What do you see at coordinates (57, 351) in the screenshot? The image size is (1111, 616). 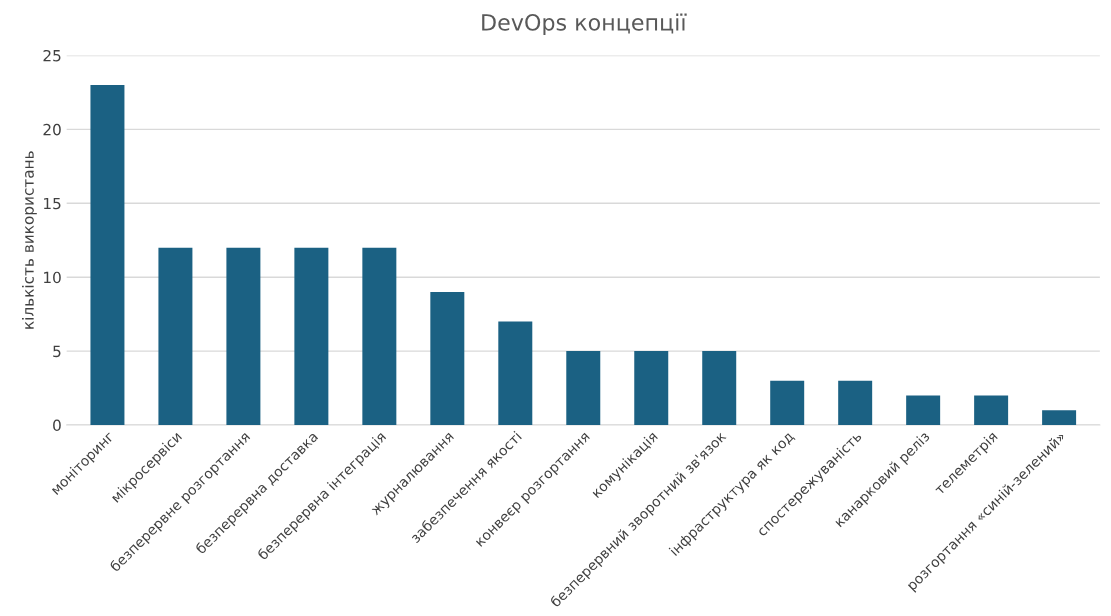 I see `y-tick-label: 5` at bounding box center [57, 351].